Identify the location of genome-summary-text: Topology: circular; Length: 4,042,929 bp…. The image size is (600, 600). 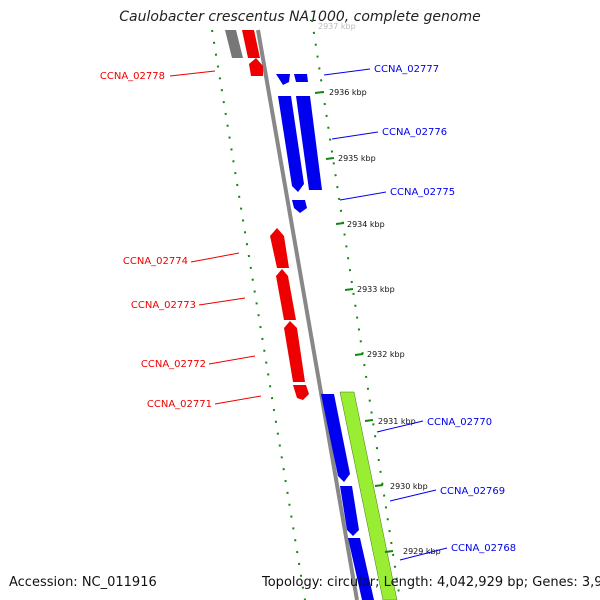
(431, 582).